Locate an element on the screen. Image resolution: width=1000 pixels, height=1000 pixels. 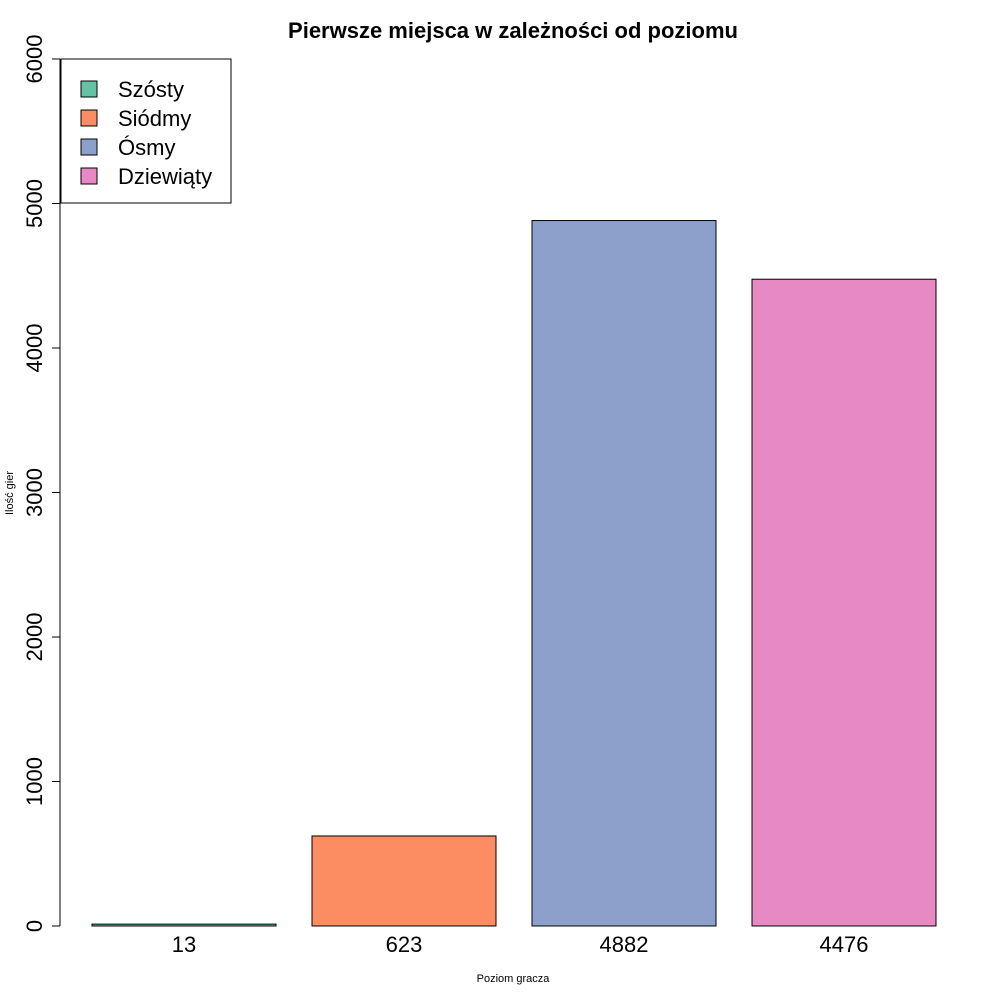
legend: Szósty Siódmy Ósmy Dziewiąty is located at coordinates (146, 131).